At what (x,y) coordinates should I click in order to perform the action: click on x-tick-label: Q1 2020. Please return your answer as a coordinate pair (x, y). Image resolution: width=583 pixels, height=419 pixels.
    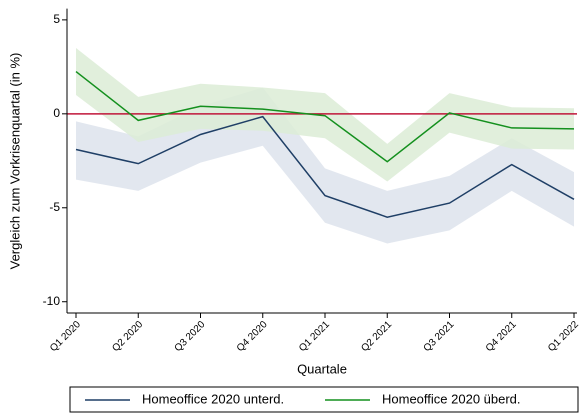
    Looking at the image, I should click on (65, 336).